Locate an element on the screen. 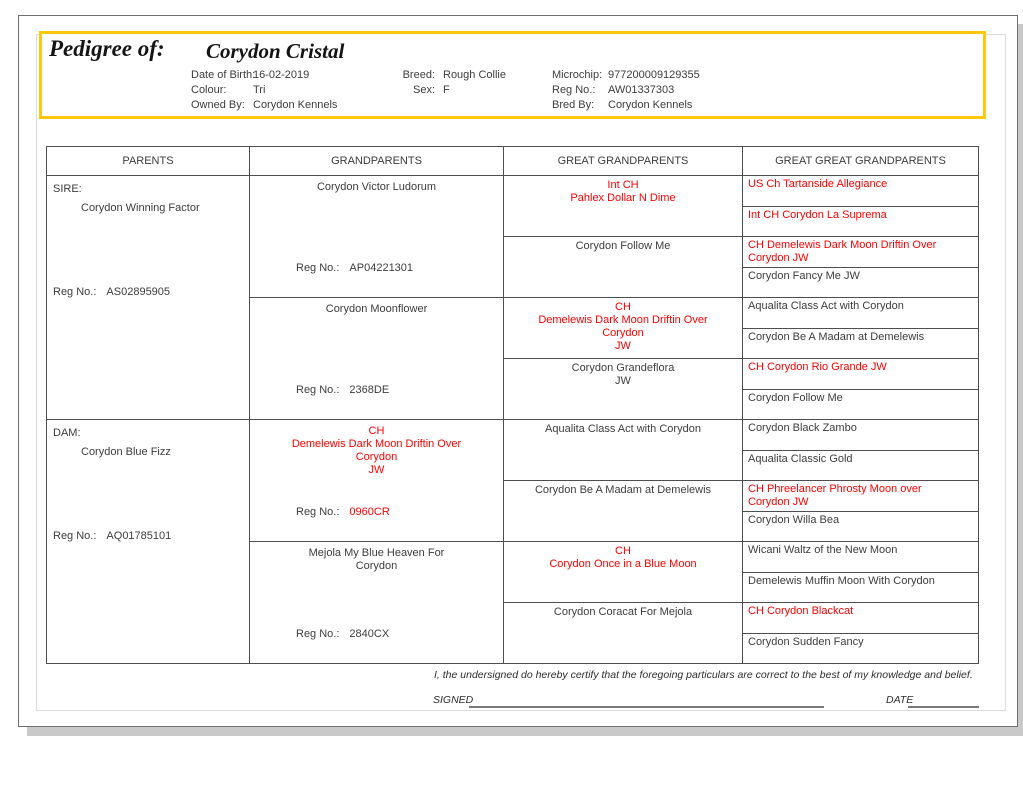 The width and height of the screenshot is (1023, 789). bred-by-value: Corydon Kennels is located at coordinates (650, 105).